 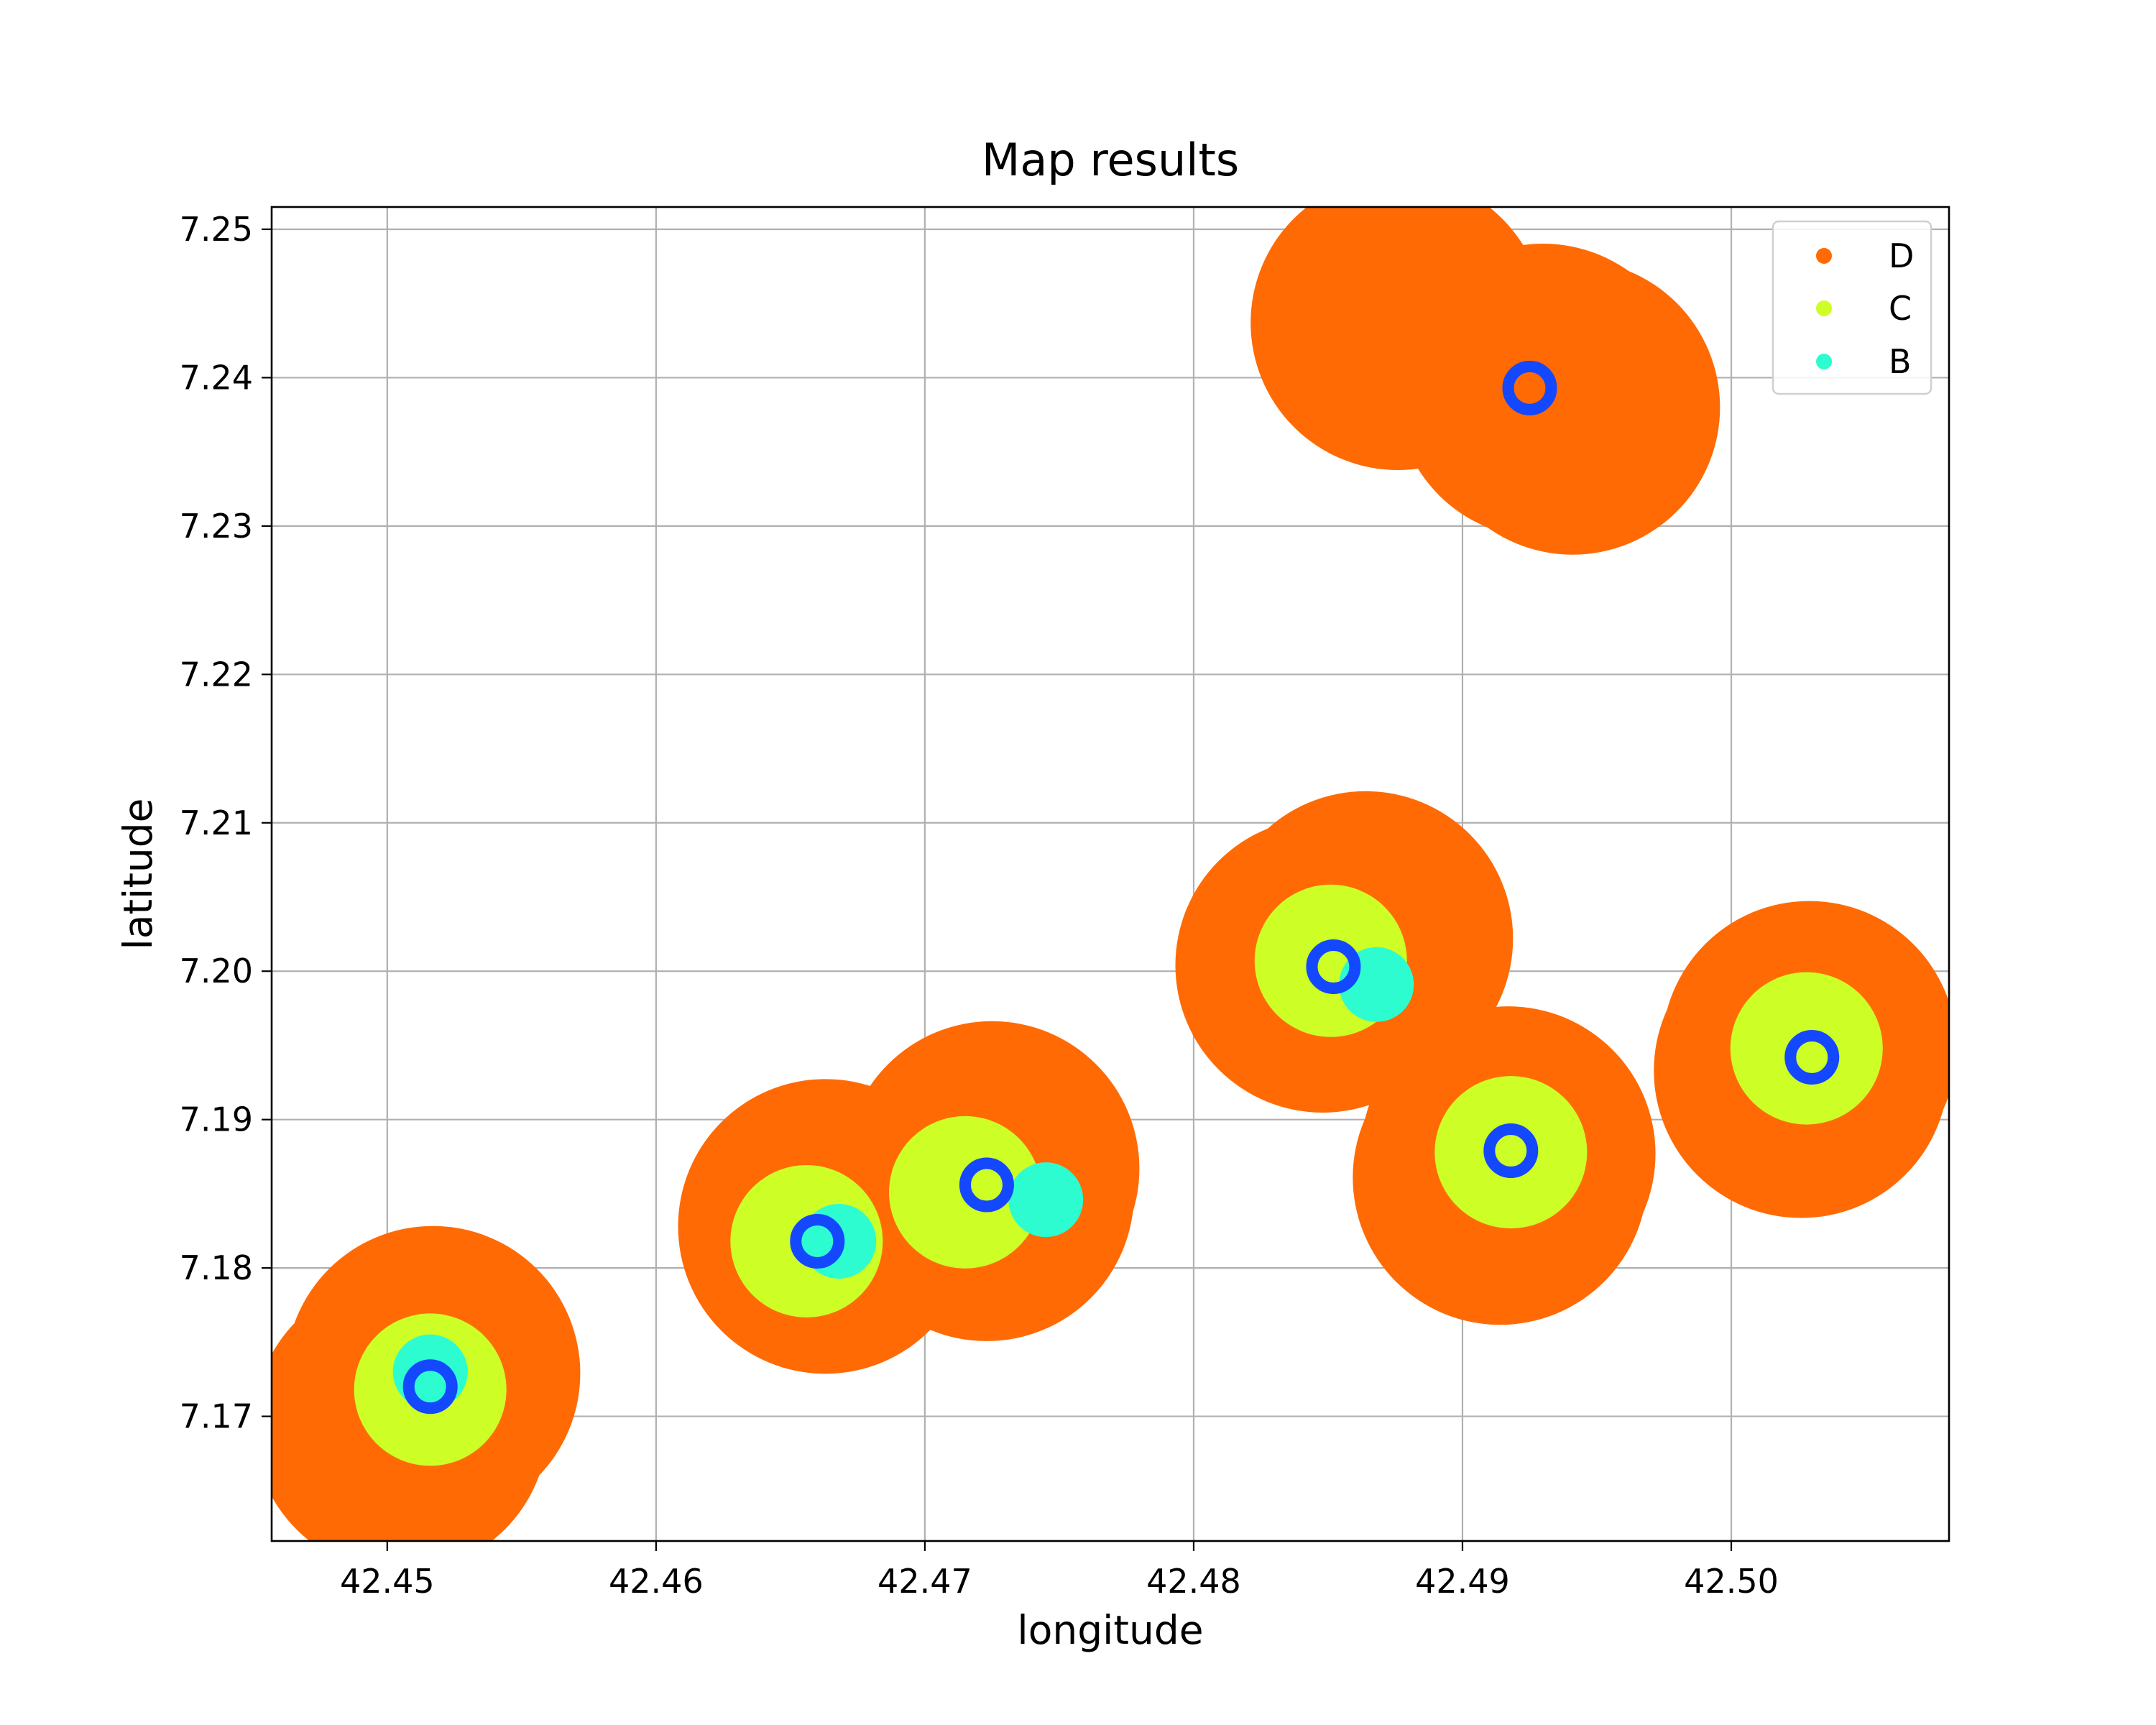 What do you see at coordinates (1462, 1581) in the screenshot?
I see `x-tick-label: 42.49` at bounding box center [1462, 1581].